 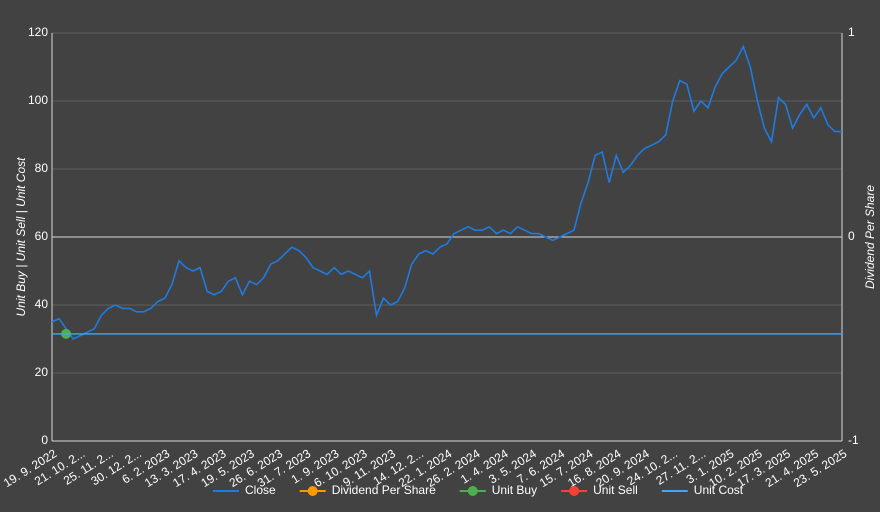 What do you see at coordinates (615, 490) in the screenshot?
I see `legend-label: Unit Sell` at bounding box center [615, 490].